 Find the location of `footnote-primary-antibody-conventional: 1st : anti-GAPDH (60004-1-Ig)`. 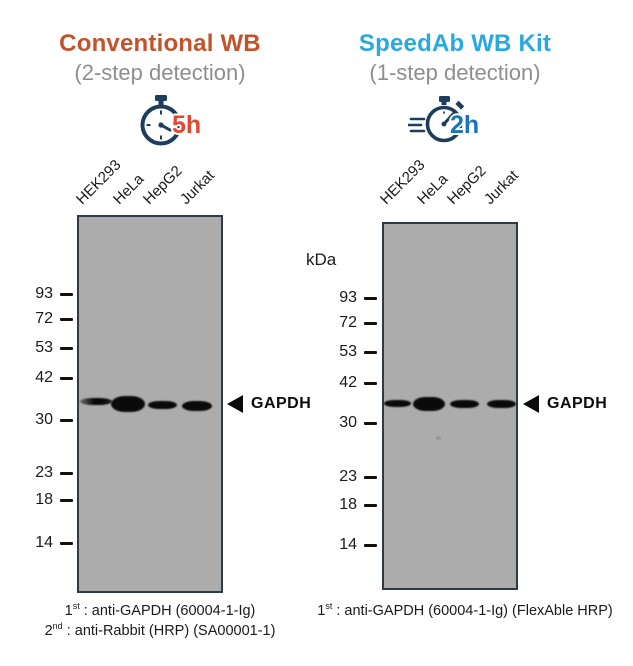

footnote-primary-antibody-conventional: 1st : anti-GAPDH (60004-1-Ig) is located at coordinates (160, 610).